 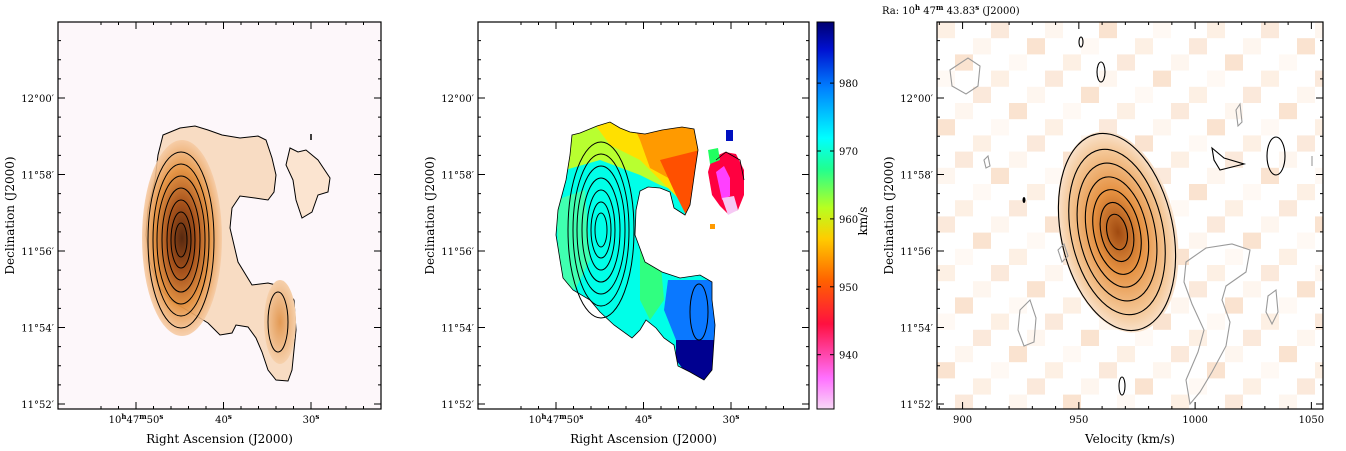 I want to click on panel1-ytick-label: 12°00′, so click(x=37, y=99).